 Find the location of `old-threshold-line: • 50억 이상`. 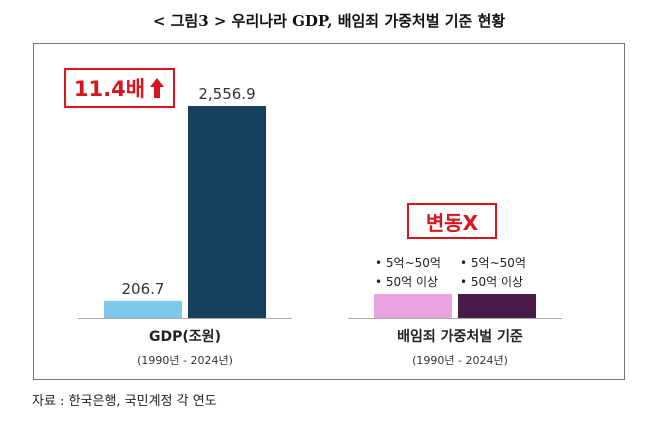

old-threshold-line: • 50억 이상 is located at coordinates (407, 282).